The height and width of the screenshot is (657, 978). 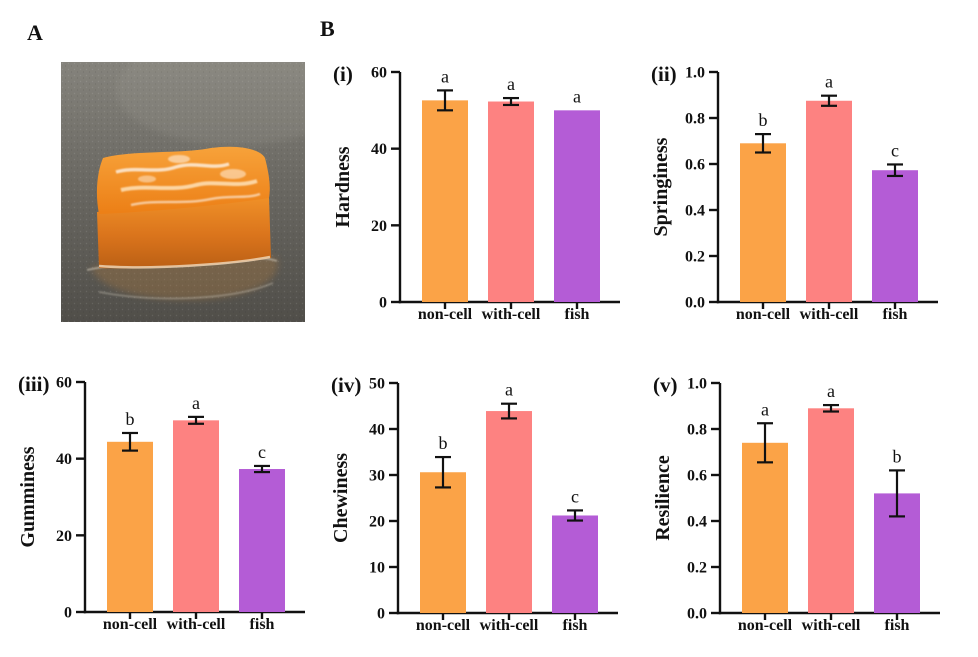 I want to click on y-axis-label: Gumminess, so click(x=28, y=496).